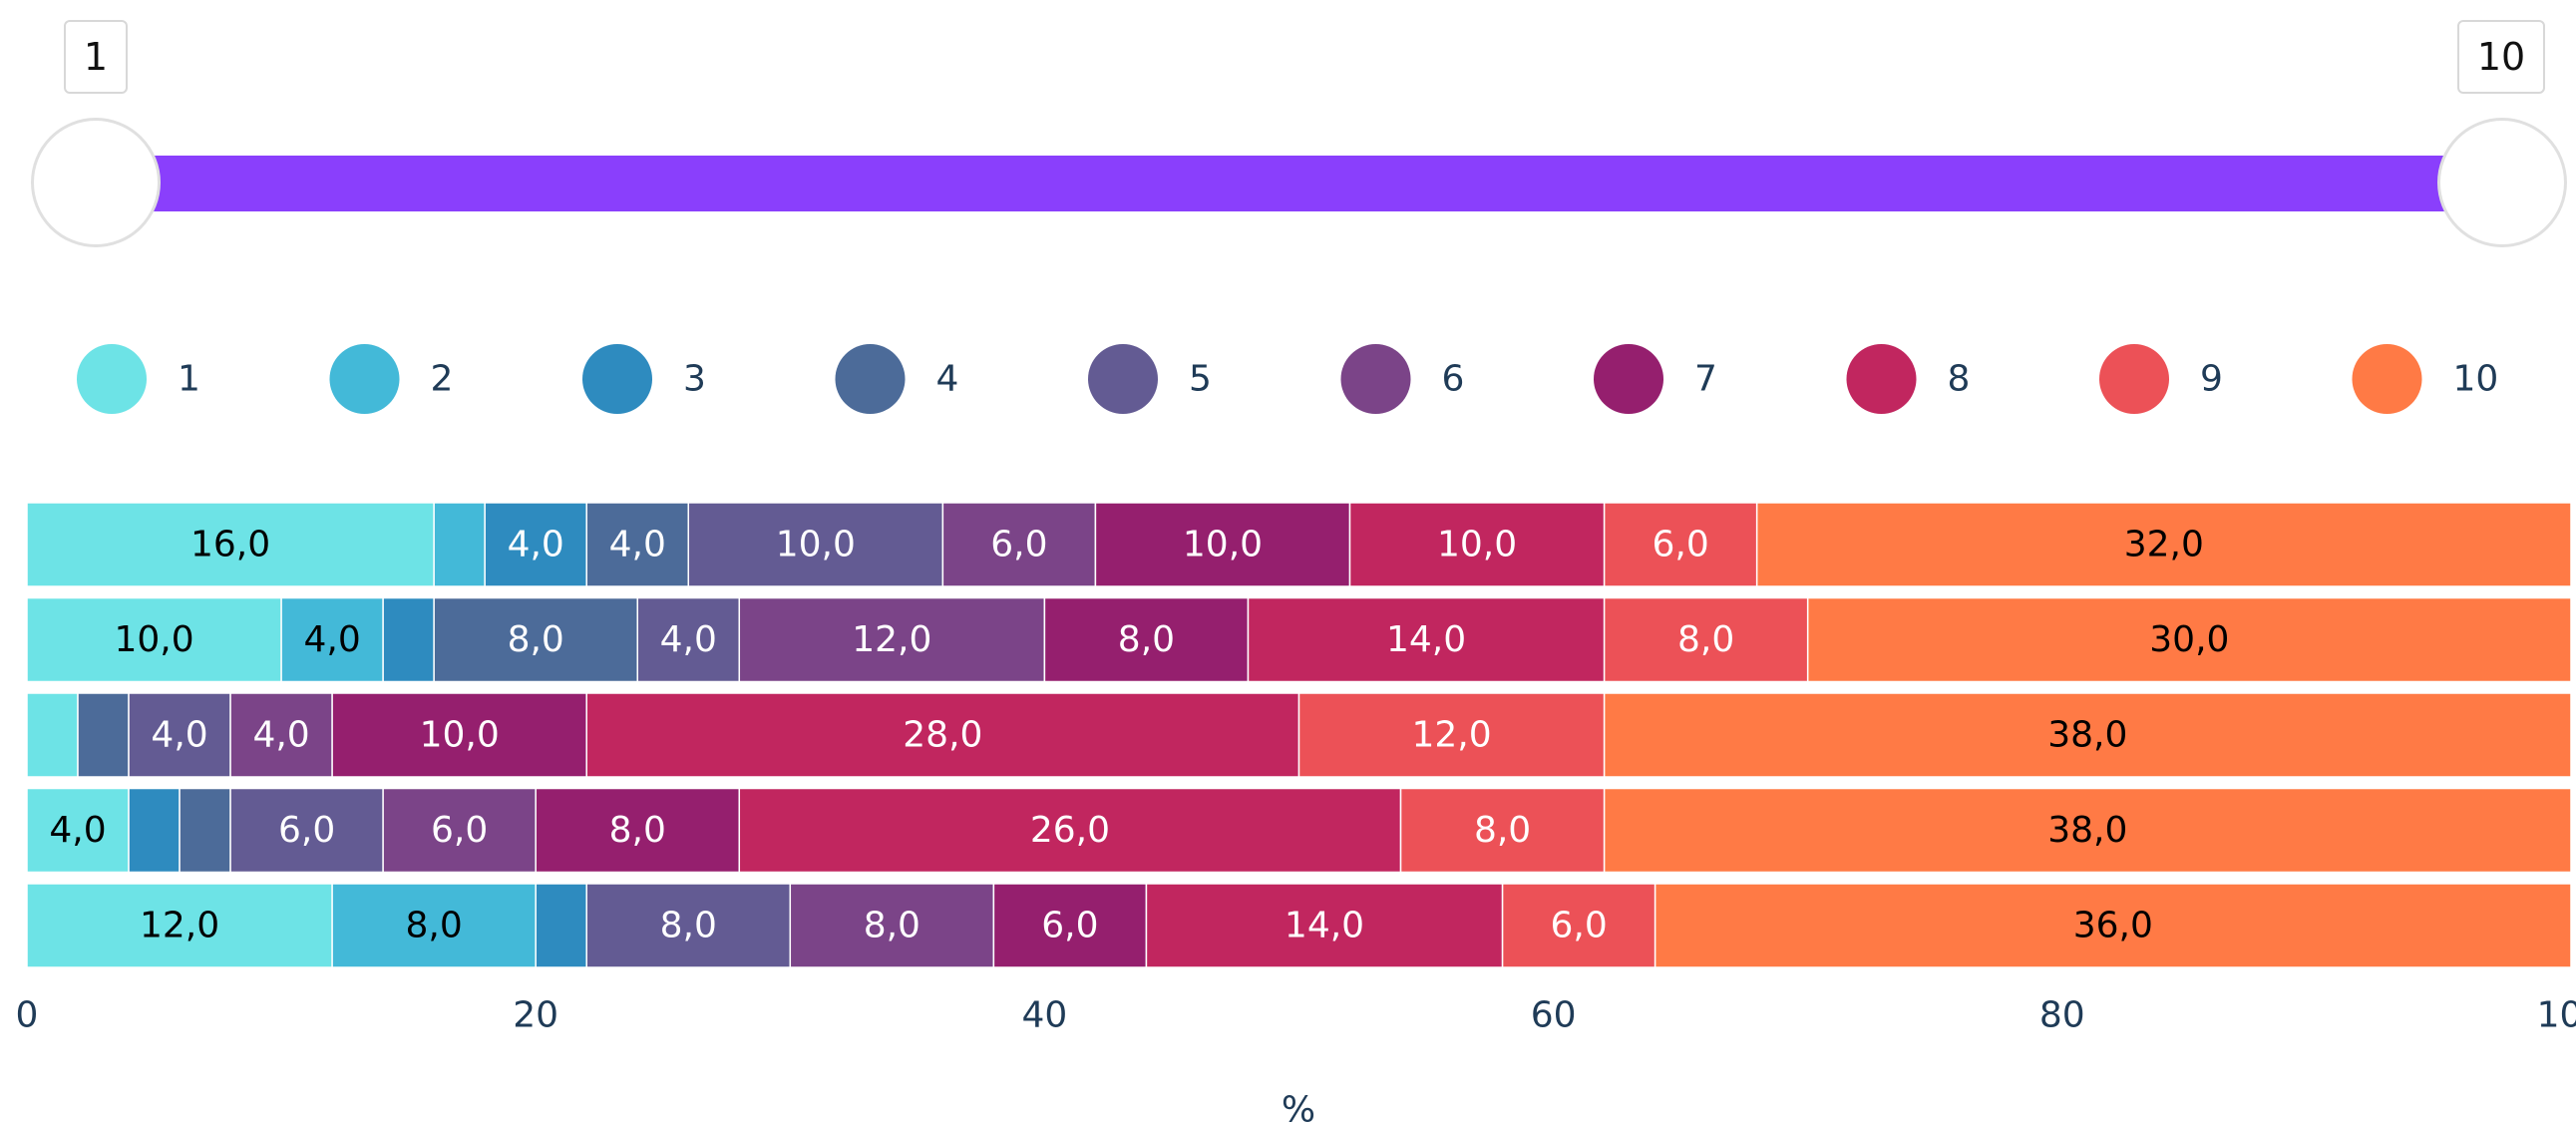  I want to click on bar-segment-row5-series8, so click(1324, 925).